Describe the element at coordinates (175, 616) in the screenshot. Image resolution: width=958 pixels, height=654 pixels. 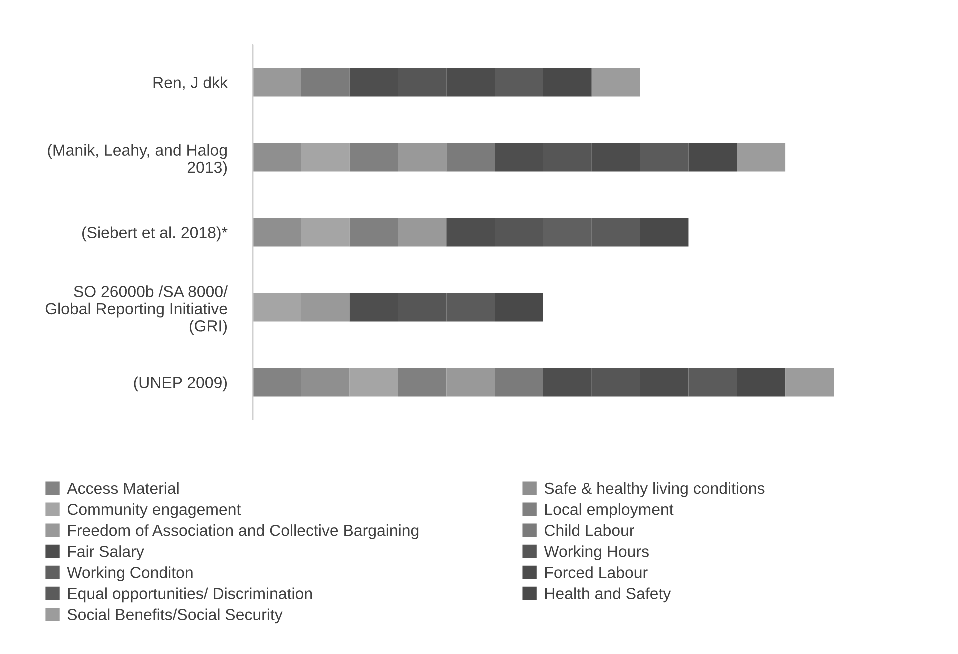
I see `legend-label: Social Benefits/Social Security` at that location.